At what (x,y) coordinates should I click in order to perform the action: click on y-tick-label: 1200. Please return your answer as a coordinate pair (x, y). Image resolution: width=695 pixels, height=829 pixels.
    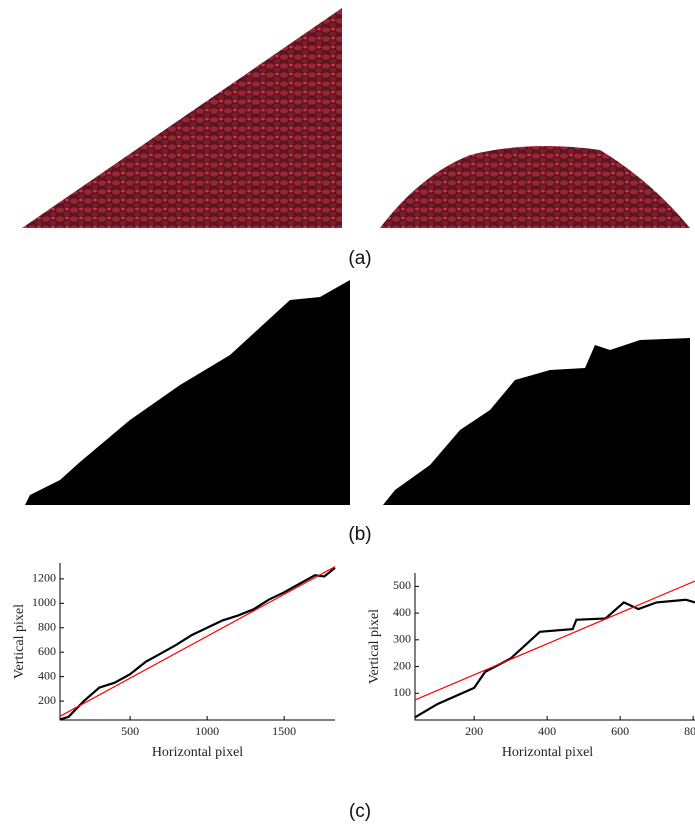
    Looking at the image, I should click on (44, 578).